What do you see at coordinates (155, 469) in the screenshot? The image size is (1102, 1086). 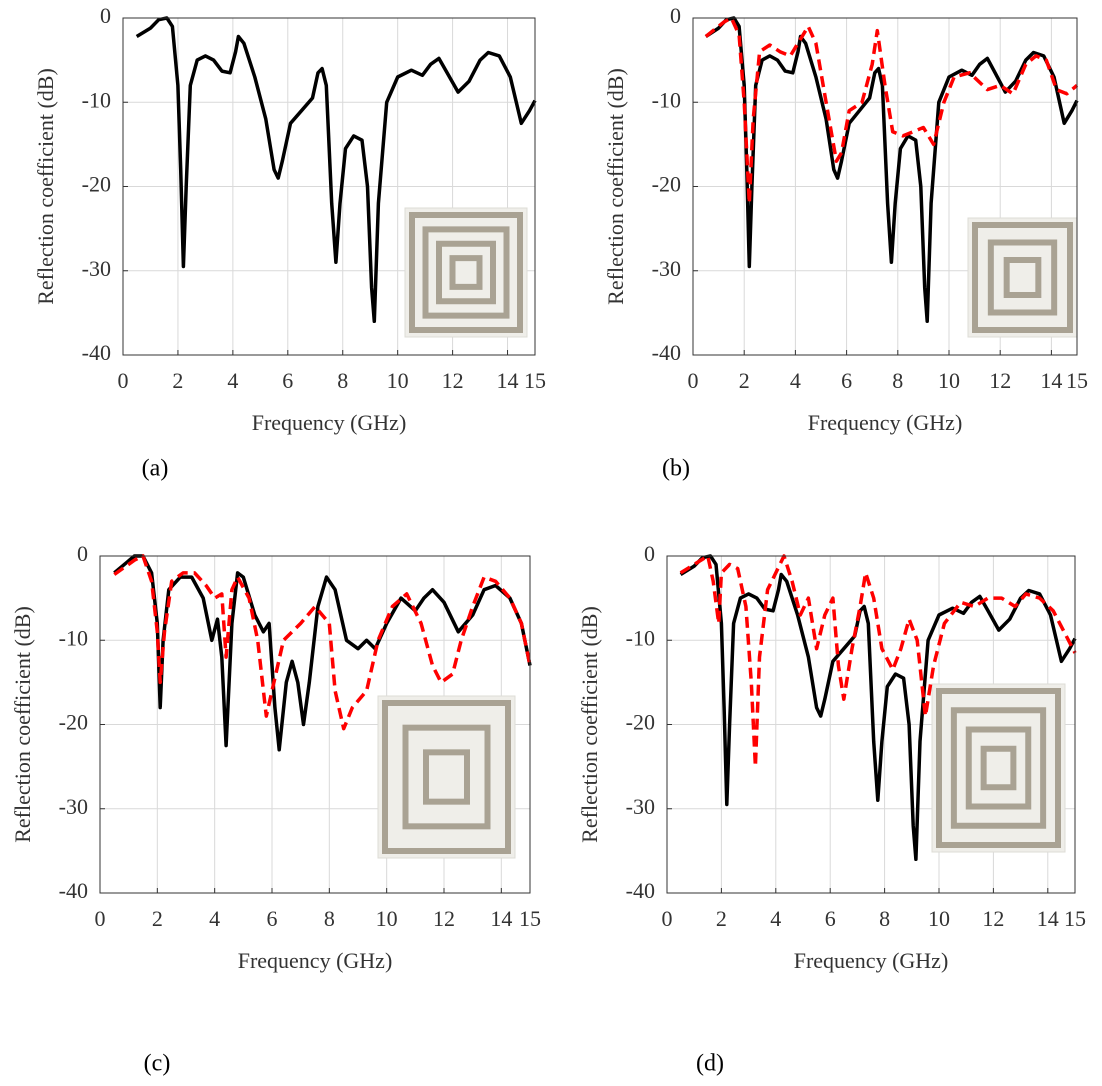 I see `panel-caption: (a)` at bounding box center [155, 469].